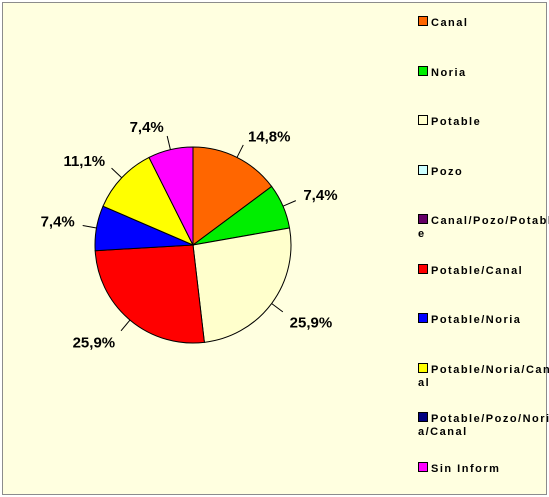 The height and width of the screenshot is (497, 549). I want to click on legend-label: Pozo, so click(447, 171).